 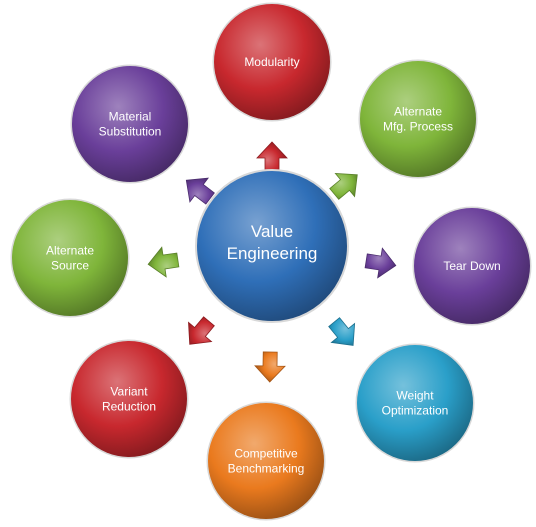 I want to click on node-label: Competitive Benchmarking, so click(x=266, y=461).